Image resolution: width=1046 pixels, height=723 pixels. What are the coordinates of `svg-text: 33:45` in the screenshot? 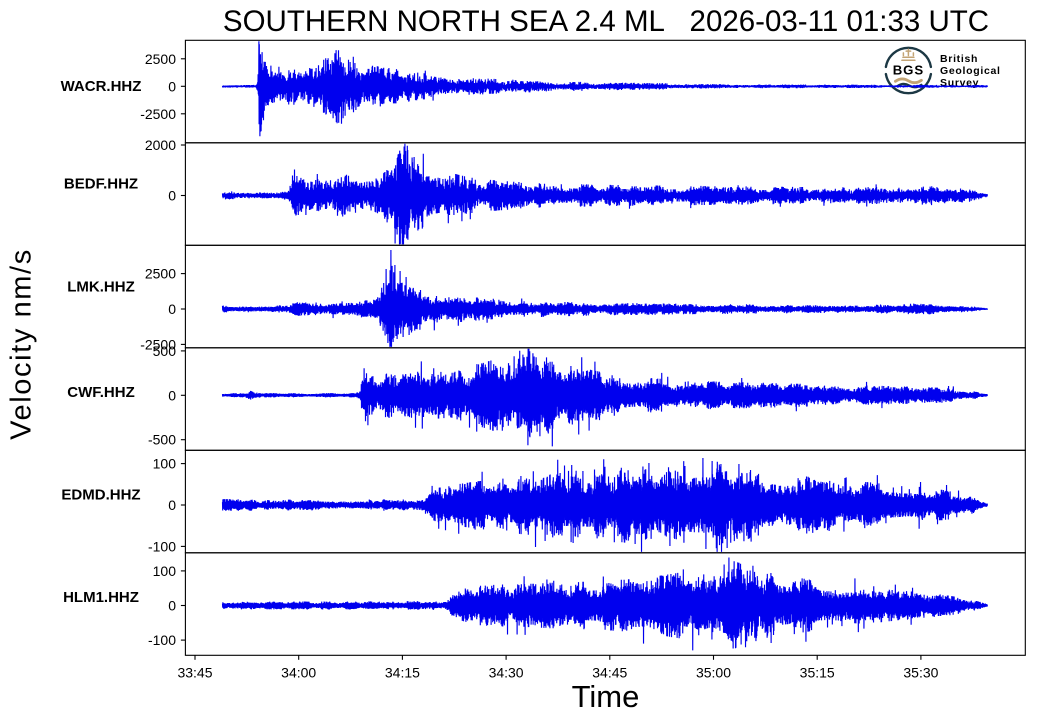 It's located at (194, 673).